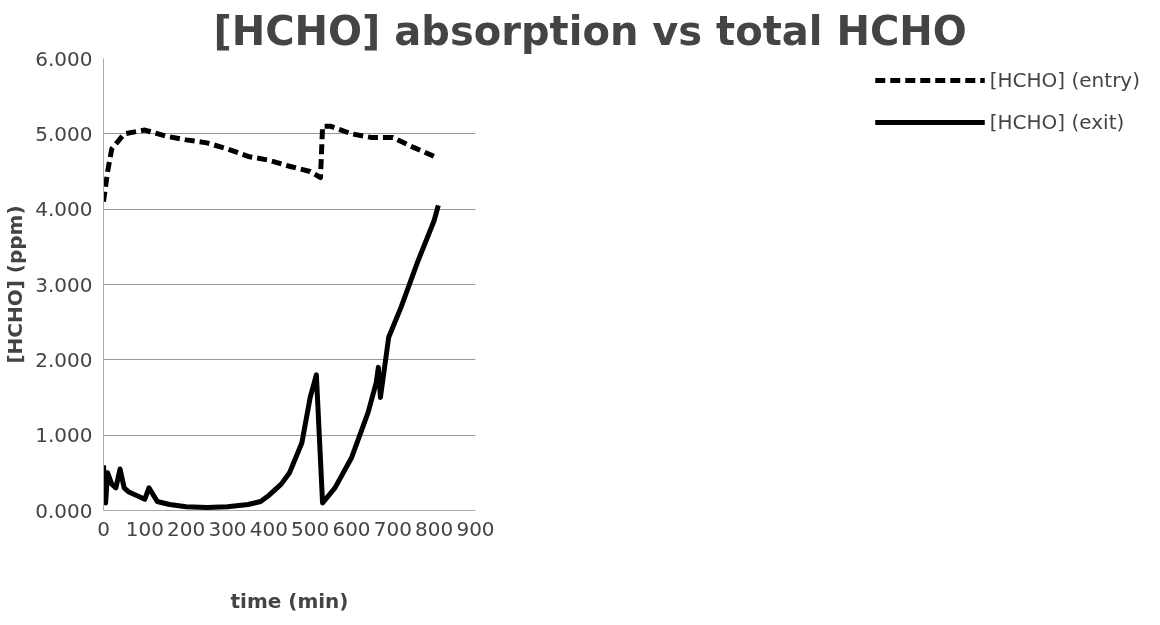 The width and height of the screenshot is (1160, 625). What do you see at coordinates (1064, 80) in the screenshot?
I see `text: [HCHO] (entry)` at bounding box center [1064, 80].